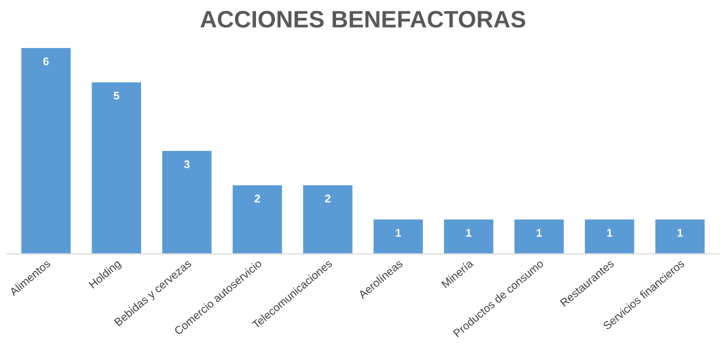  What do you see at coordinates (187, 164) in the screenshot?
I see `data-label: 3` at bounding box center [187, 164].